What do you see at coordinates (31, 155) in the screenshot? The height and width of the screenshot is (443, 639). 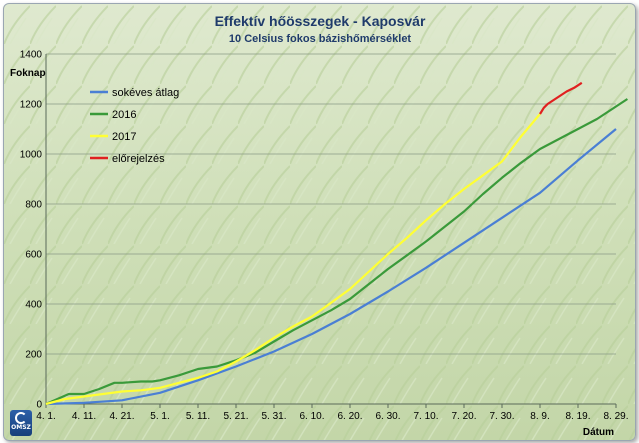 I see `y-tick-label: 1000` at bounding box center [31, 155].